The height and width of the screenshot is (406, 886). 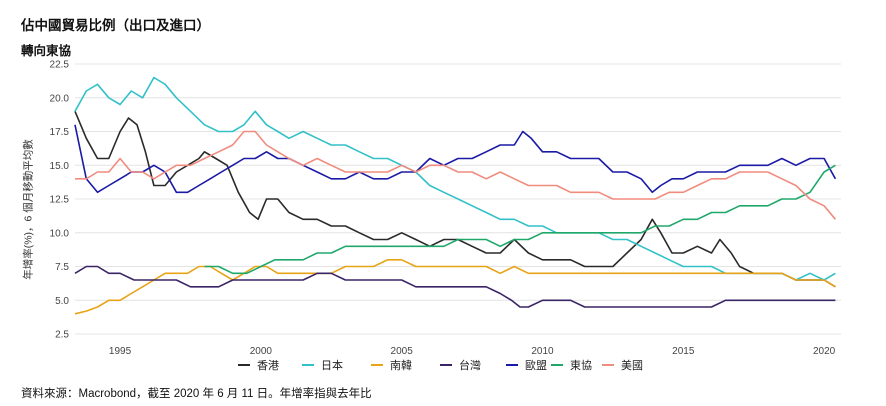 What do you see at coordinates (542, 351) in the screenshot?
I see `x-tick-label: 2010` at bounding box center [542, 351].